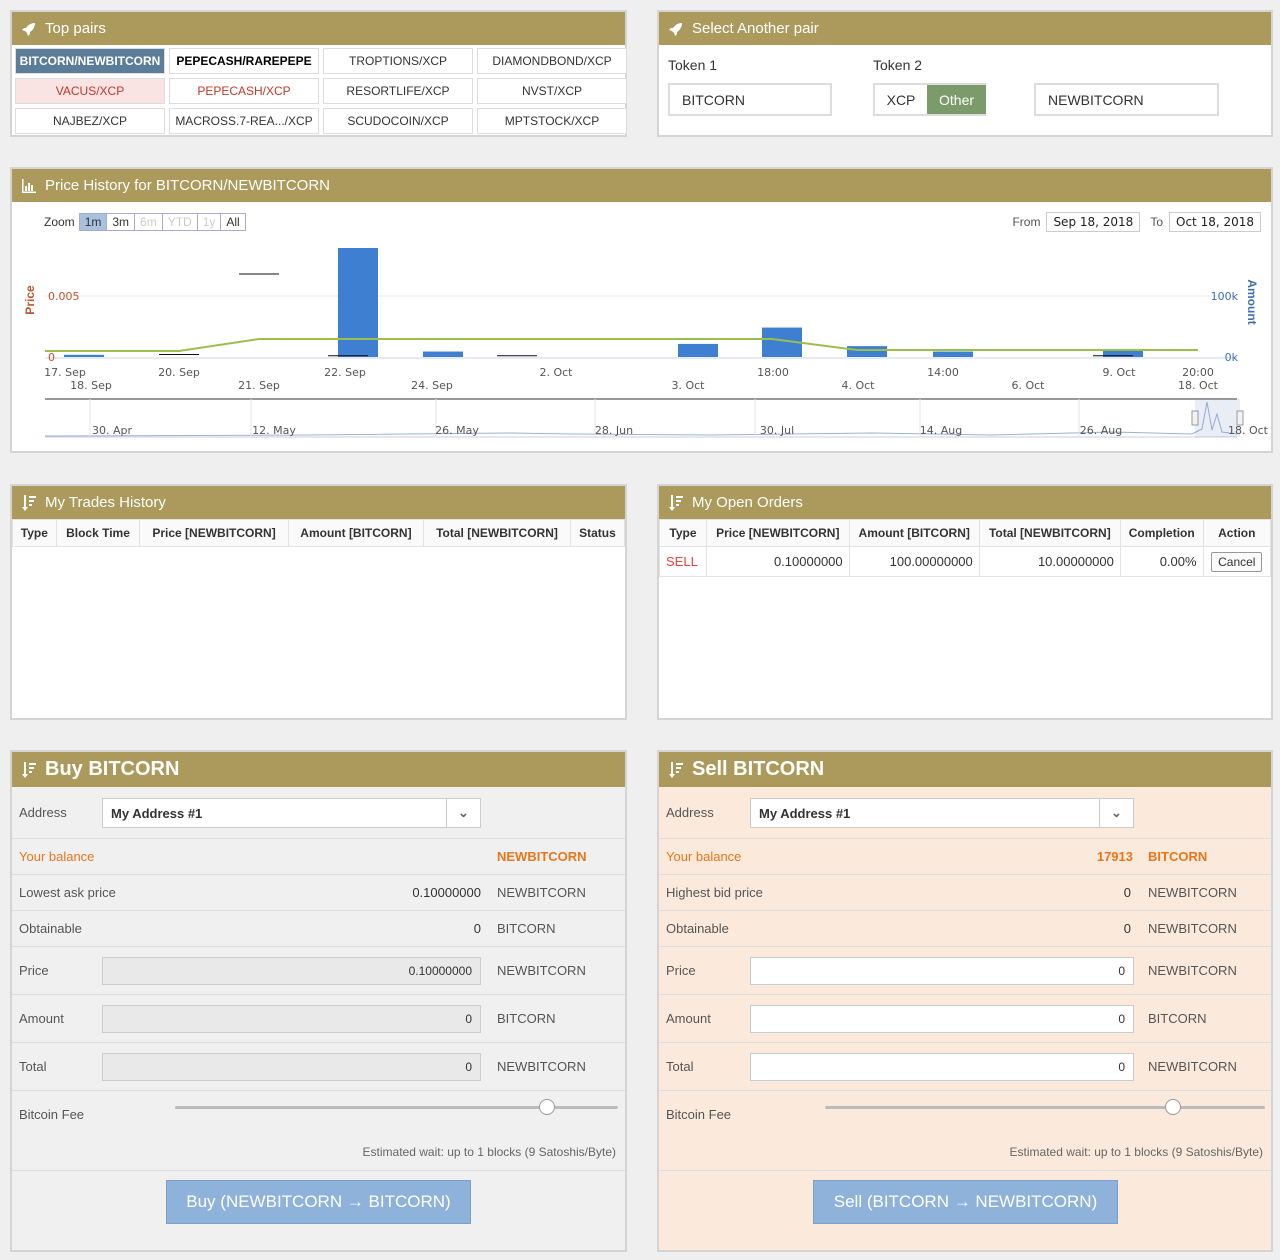 The width and height of the screenshot is (1280, 1260). Describe the element at coordinates (552, 121) in the screenshot. I see `pair-button: MPTSTOCK/XCP` at that location.